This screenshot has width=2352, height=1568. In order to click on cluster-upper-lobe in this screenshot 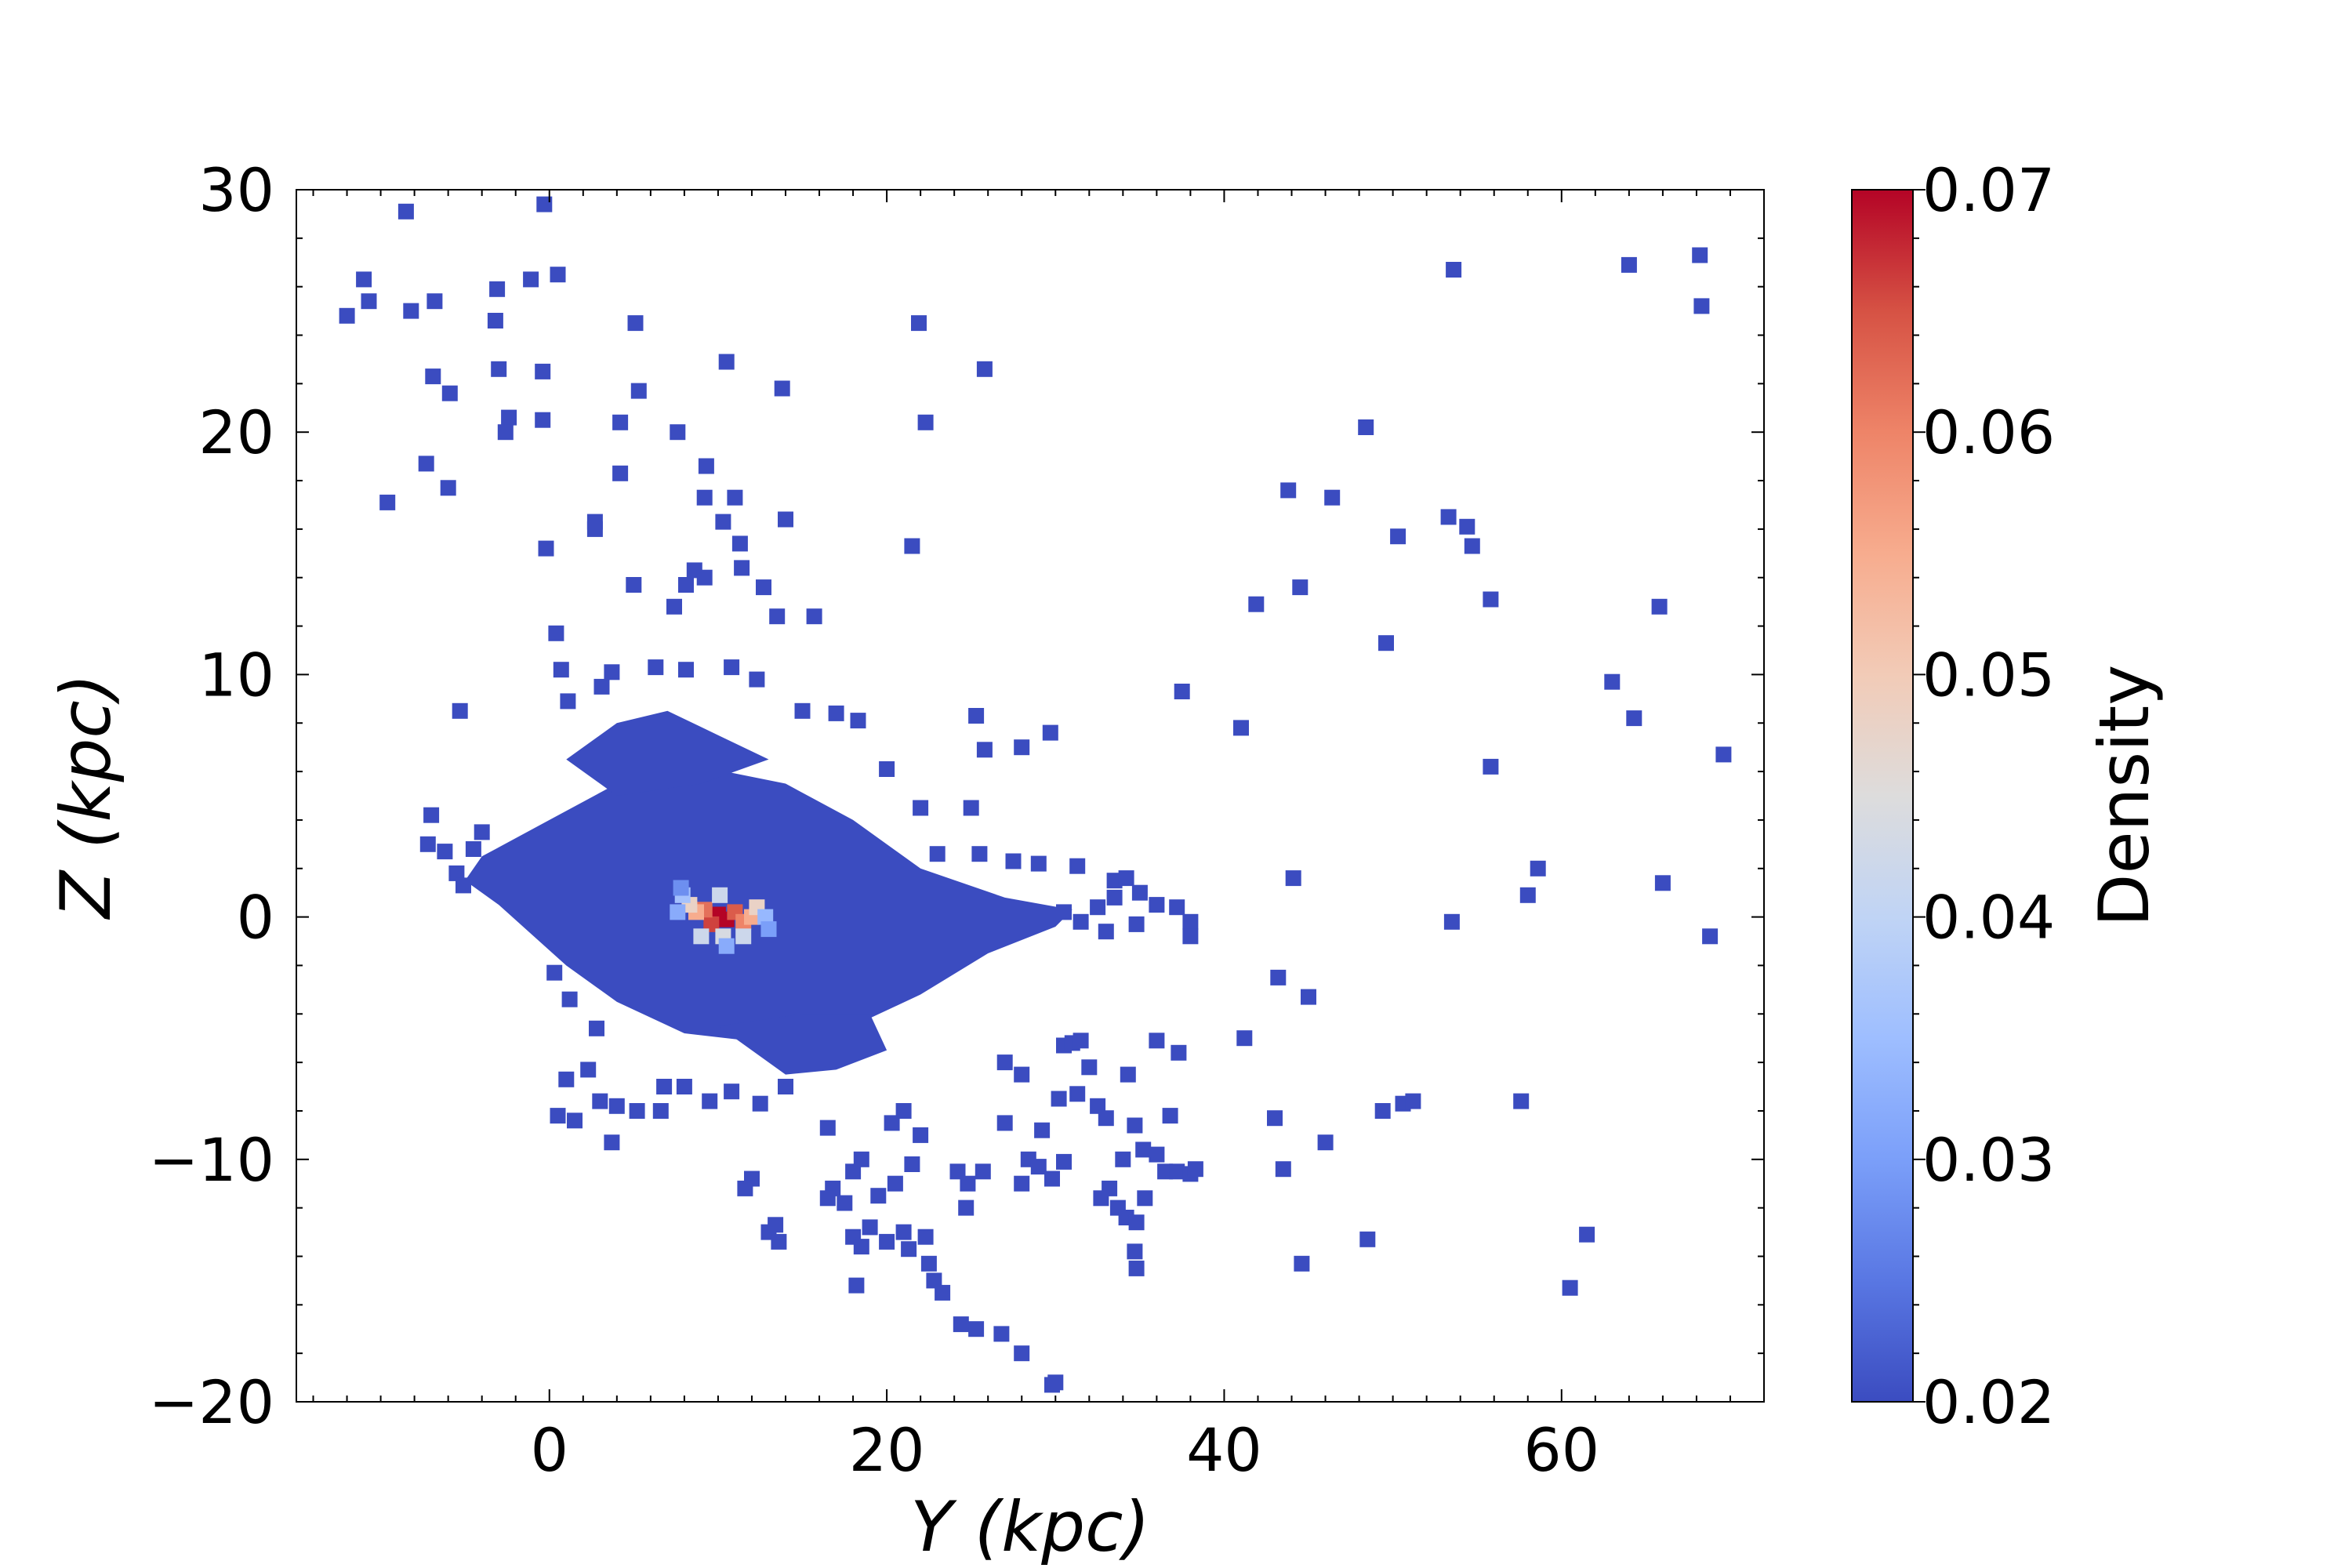, I will do `click(667, 753)`.